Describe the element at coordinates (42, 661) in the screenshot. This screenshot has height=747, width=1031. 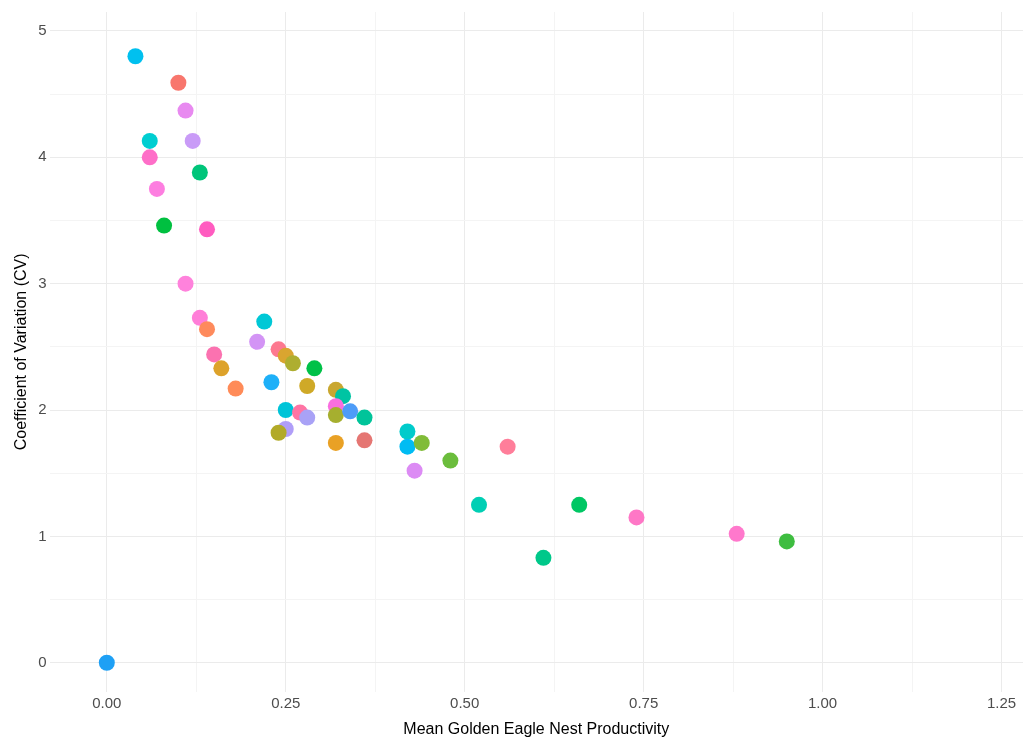
I see `y-tick-label: 0` at that location.